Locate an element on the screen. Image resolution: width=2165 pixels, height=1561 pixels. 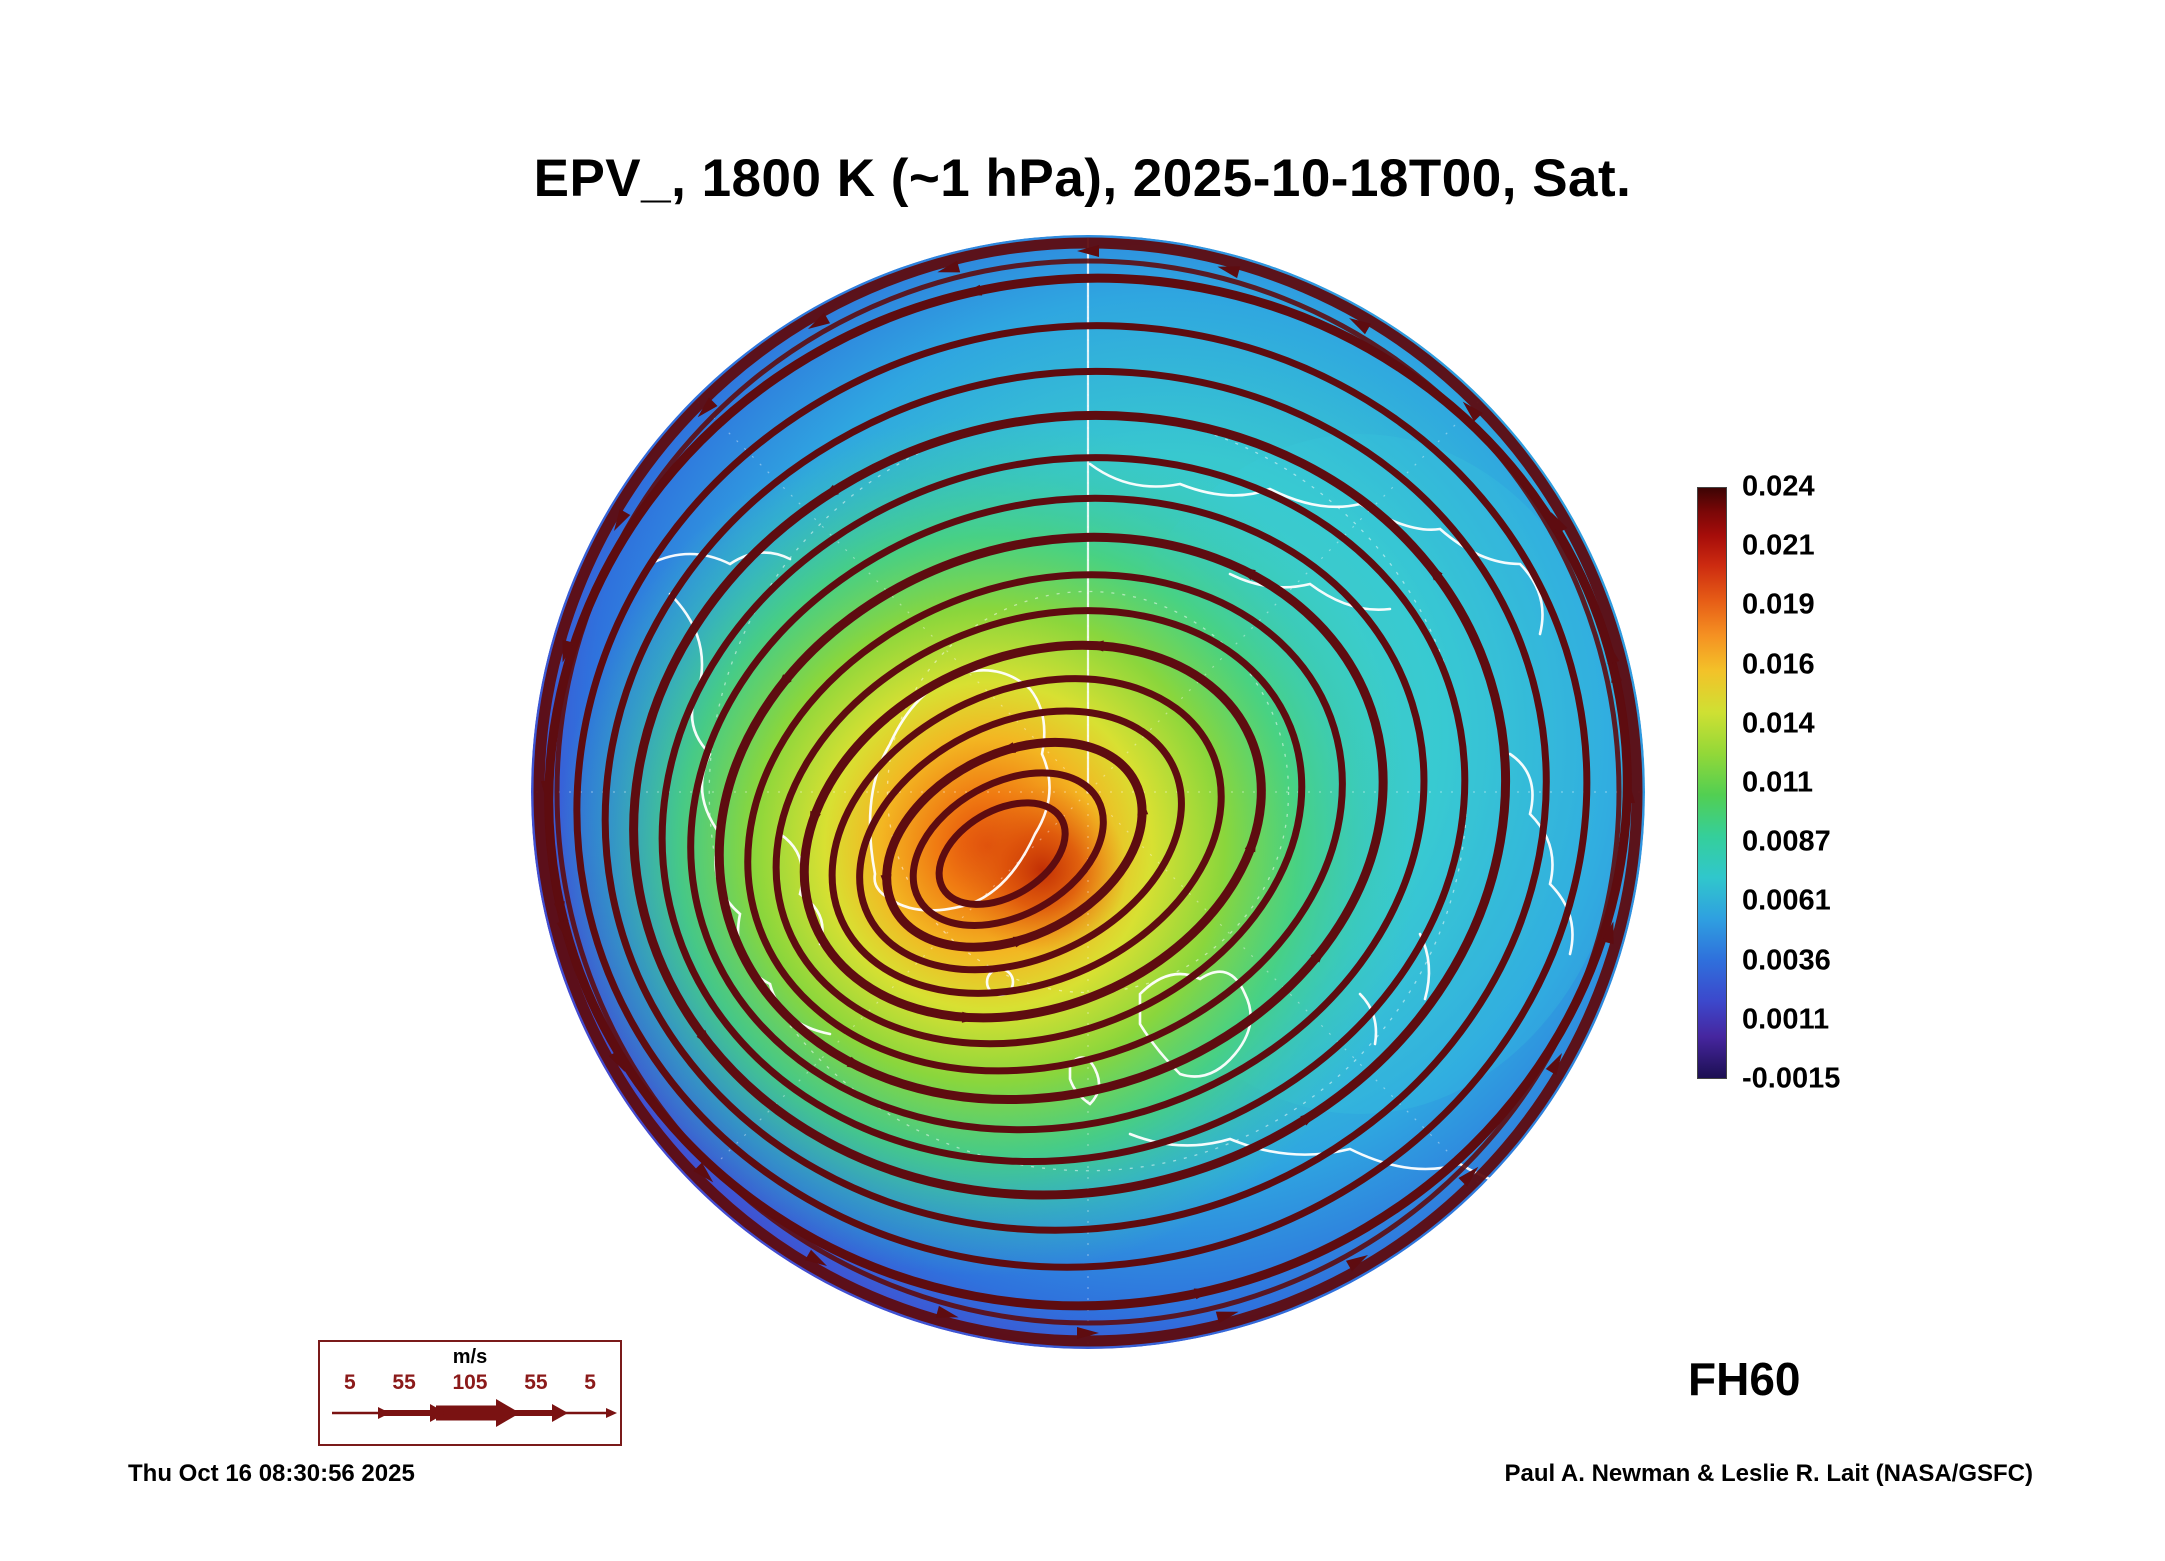
coastline-east-asia is located at coordinates (1541, 854).